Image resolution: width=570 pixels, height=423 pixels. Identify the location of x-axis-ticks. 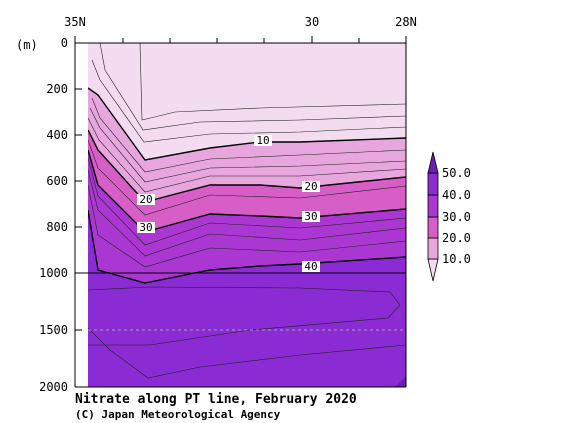
(240, 39).